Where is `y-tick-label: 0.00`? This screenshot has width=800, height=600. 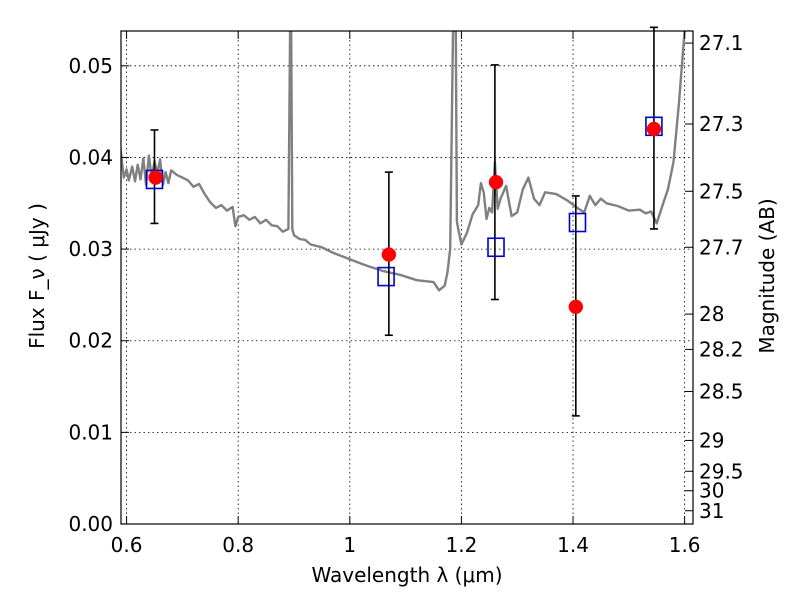
y-tick-label: 0.00 is located at coordinates (90, 524).